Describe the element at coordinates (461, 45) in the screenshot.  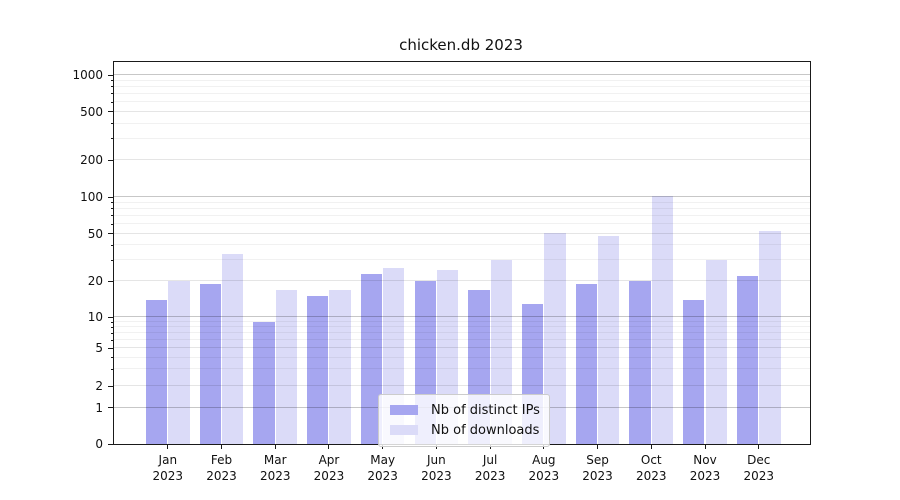
I see `chart-title: chicken.db 2023` at that location.